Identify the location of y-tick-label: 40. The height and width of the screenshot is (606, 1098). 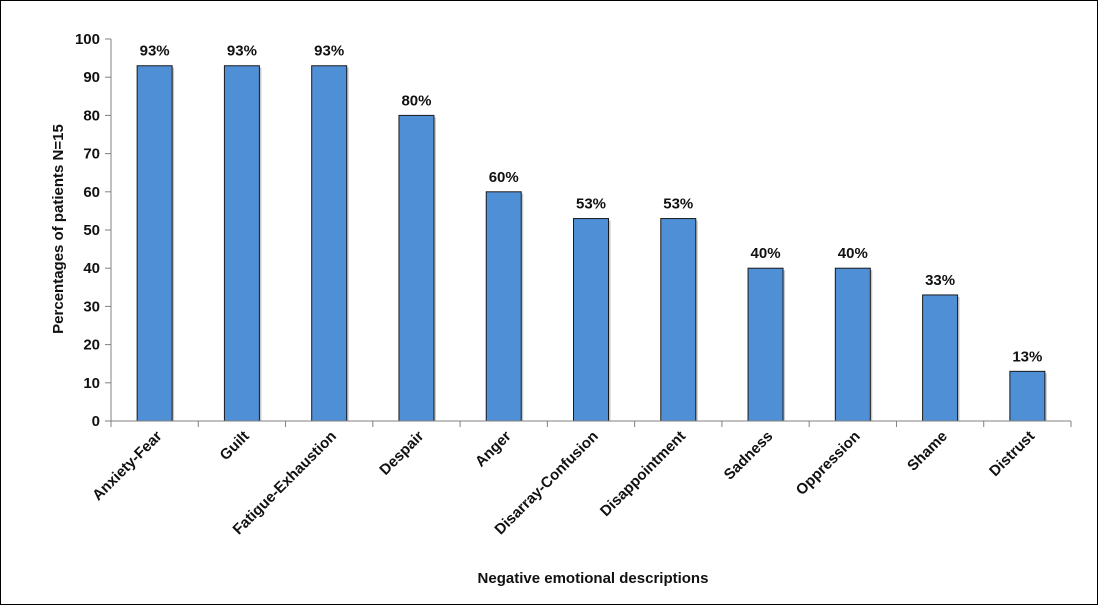
(91, 268).